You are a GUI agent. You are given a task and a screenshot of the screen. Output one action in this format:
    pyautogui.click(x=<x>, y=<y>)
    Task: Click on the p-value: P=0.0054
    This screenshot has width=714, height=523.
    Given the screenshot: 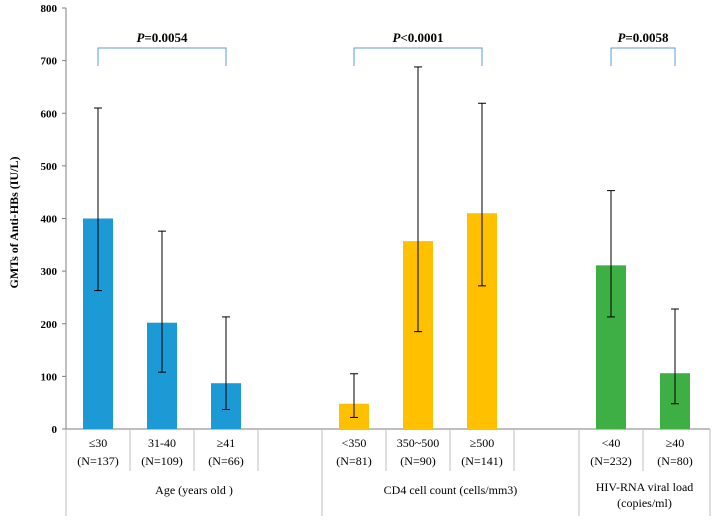 What is the action you would take?
    pyautogui.click(x=162, y=37)
    